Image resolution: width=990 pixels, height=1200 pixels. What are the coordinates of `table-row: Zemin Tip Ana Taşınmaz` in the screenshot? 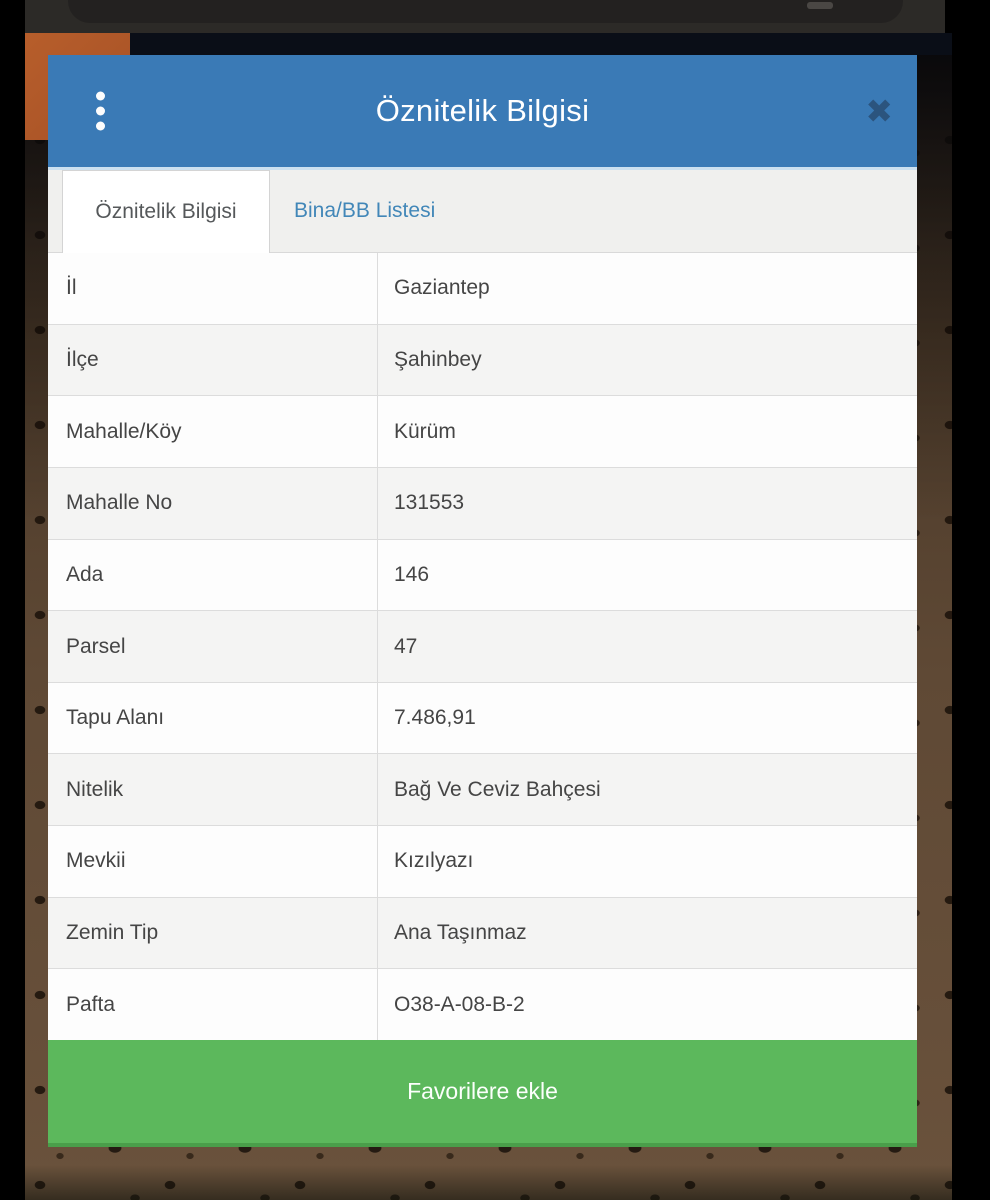 It's located at (482, 932).